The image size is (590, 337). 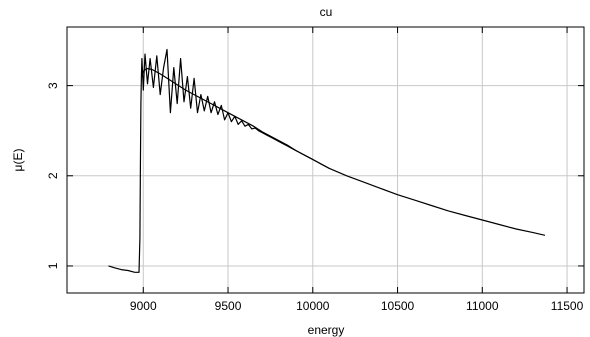 I want to click on x-tick-label: 11000, so click(x=482, y=306).